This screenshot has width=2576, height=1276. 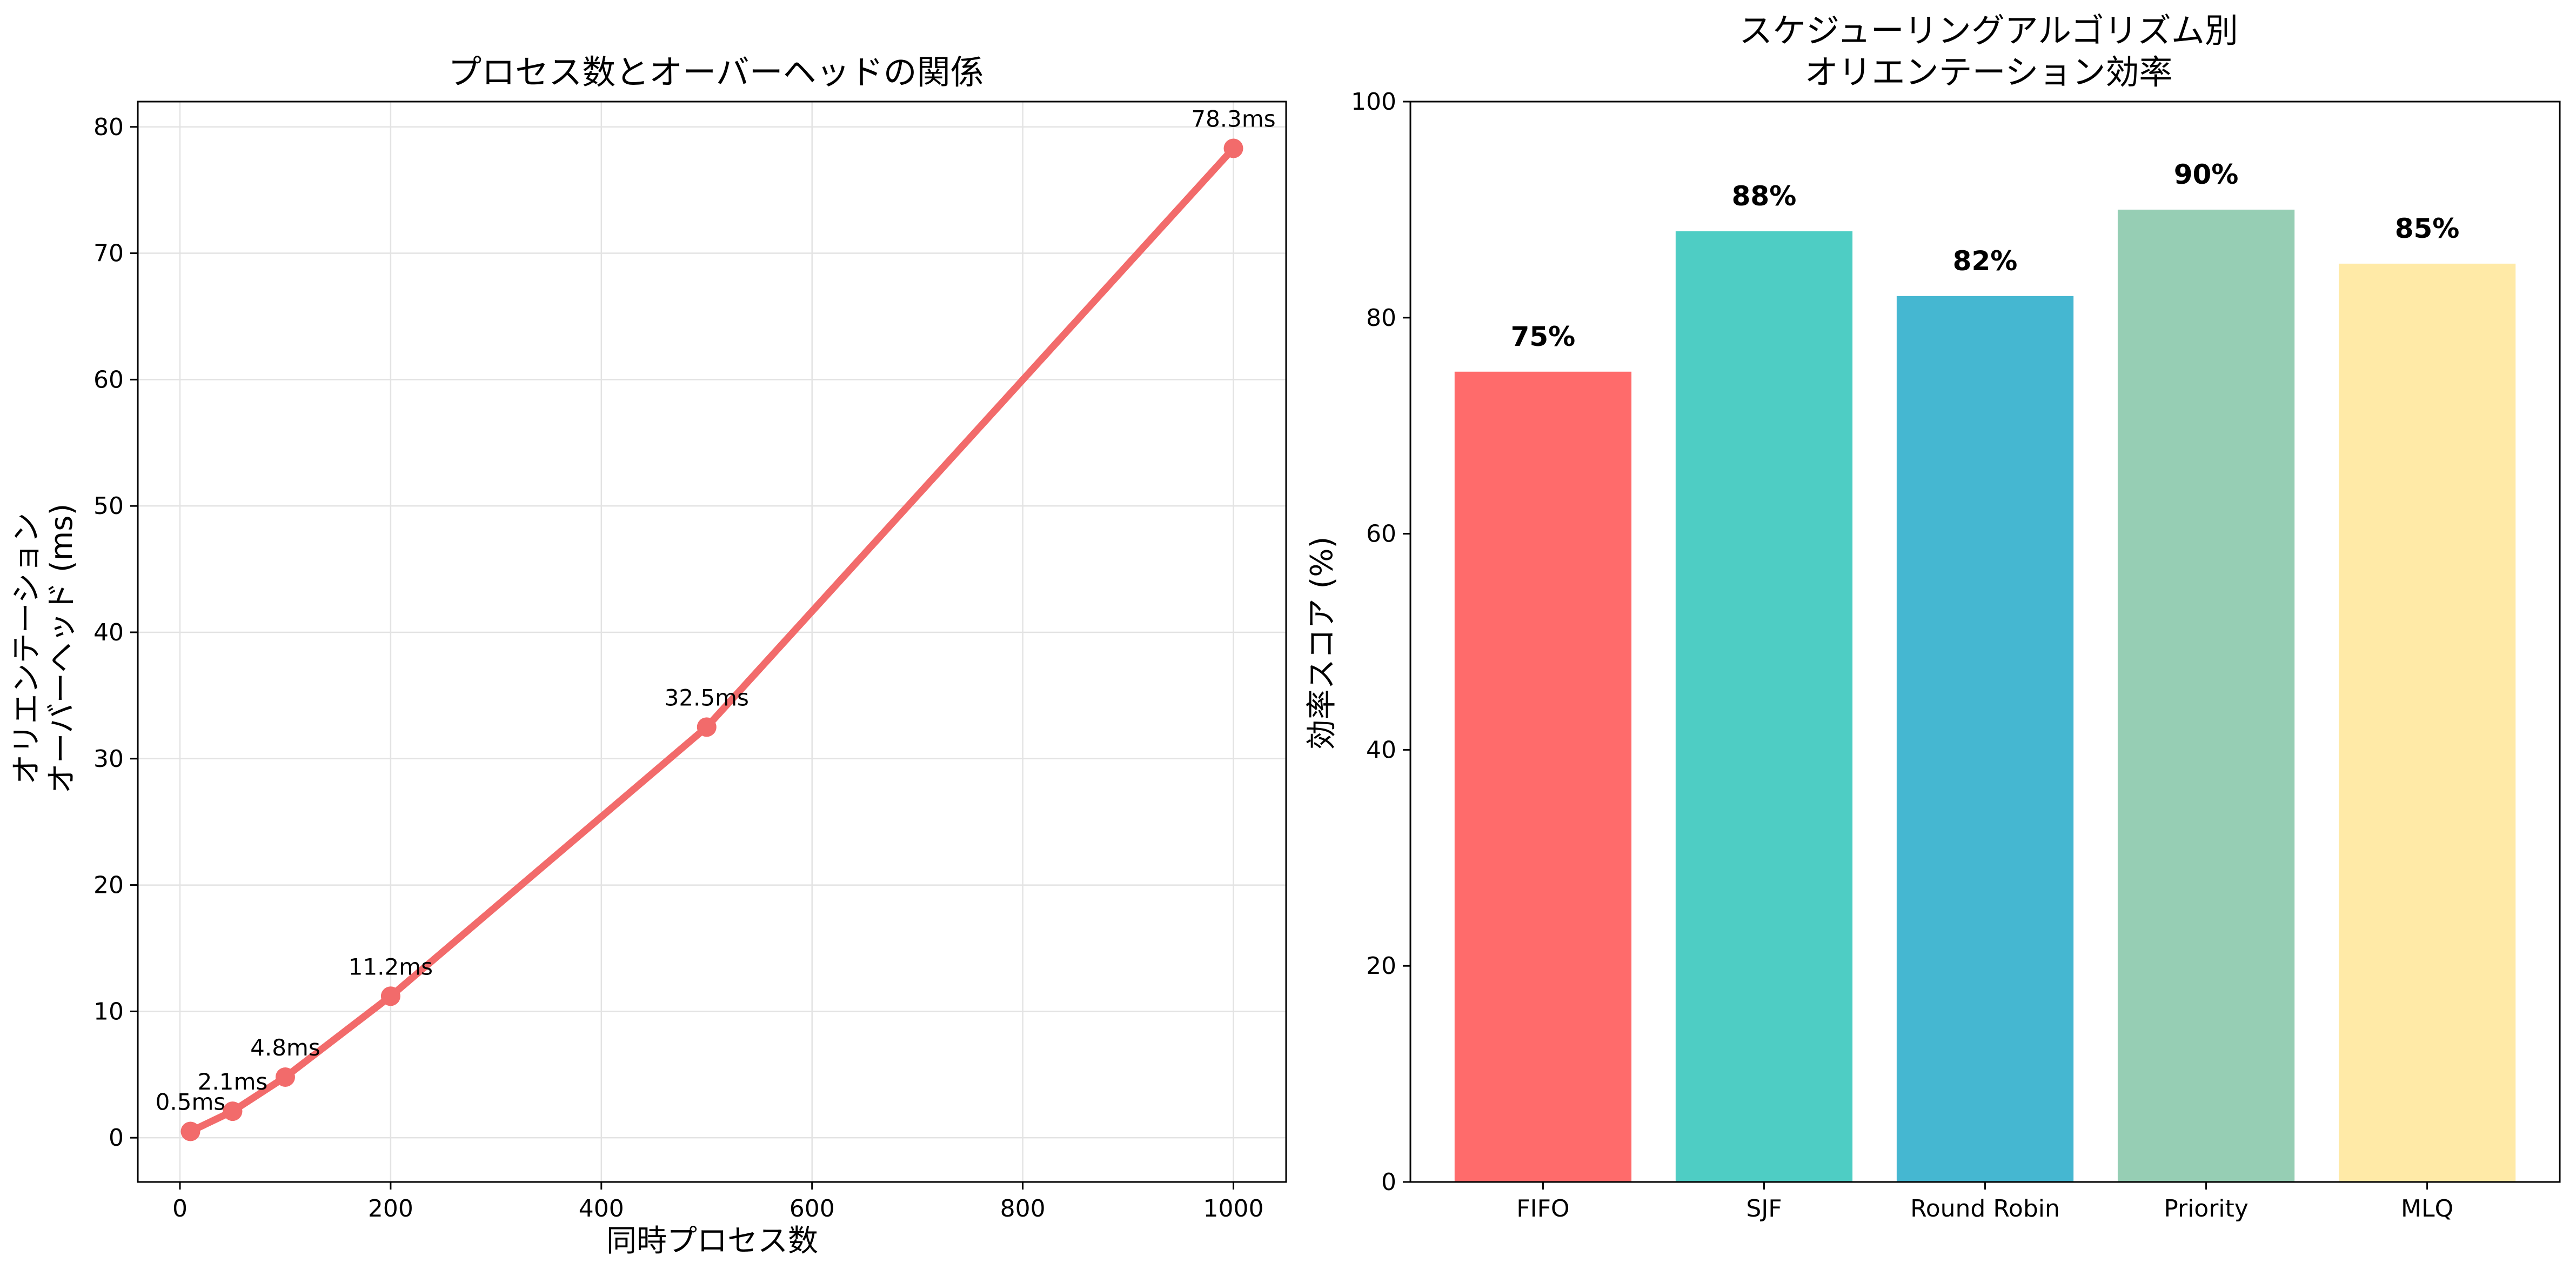 What do you see at coordinates (108, 506) in the screenshot?
I see `chart1-y-tick-label: 50` at bounding box center [108, 506].